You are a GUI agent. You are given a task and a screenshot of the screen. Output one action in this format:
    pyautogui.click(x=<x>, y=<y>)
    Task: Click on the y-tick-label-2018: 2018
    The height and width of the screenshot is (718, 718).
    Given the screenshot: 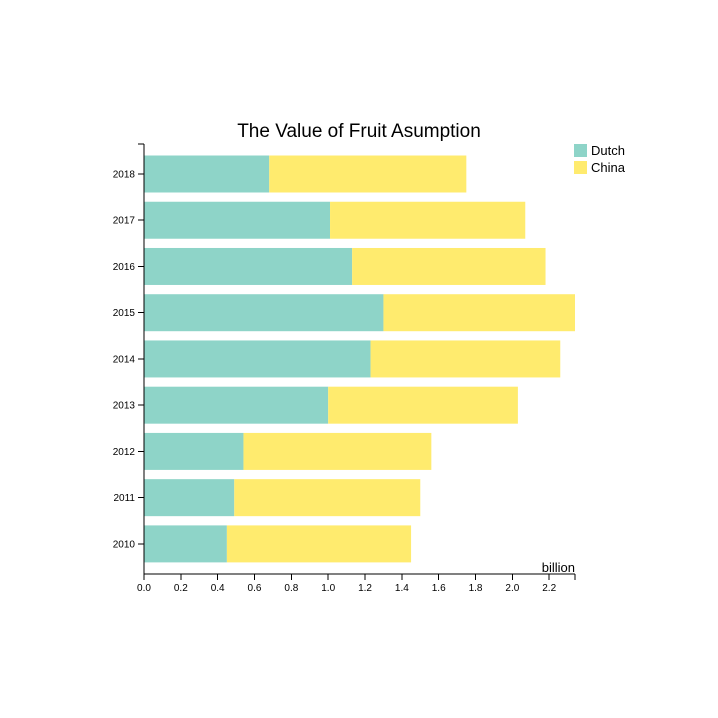 What is the action you would take?
    pyautogui.click(x=124, y=175)
    